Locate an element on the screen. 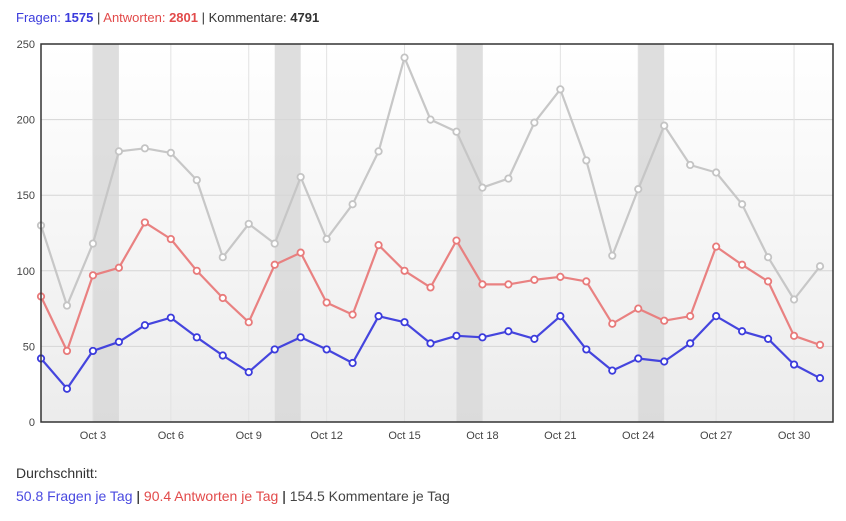 This screenshot has height=521, width=846. answers-label: Antworten: is located at coordinates (134, 17).